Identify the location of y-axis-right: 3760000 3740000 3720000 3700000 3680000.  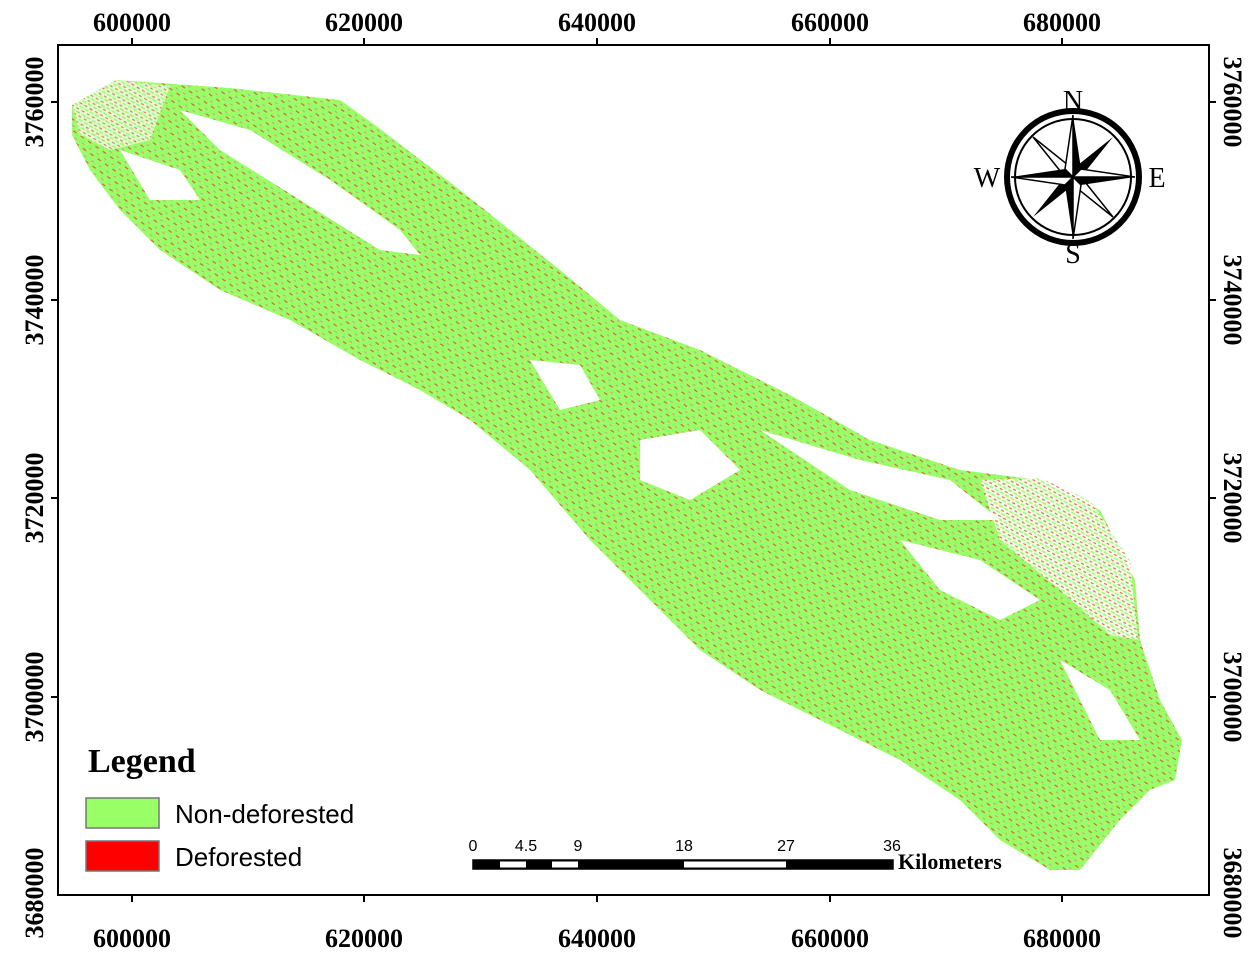
(1228, 498).